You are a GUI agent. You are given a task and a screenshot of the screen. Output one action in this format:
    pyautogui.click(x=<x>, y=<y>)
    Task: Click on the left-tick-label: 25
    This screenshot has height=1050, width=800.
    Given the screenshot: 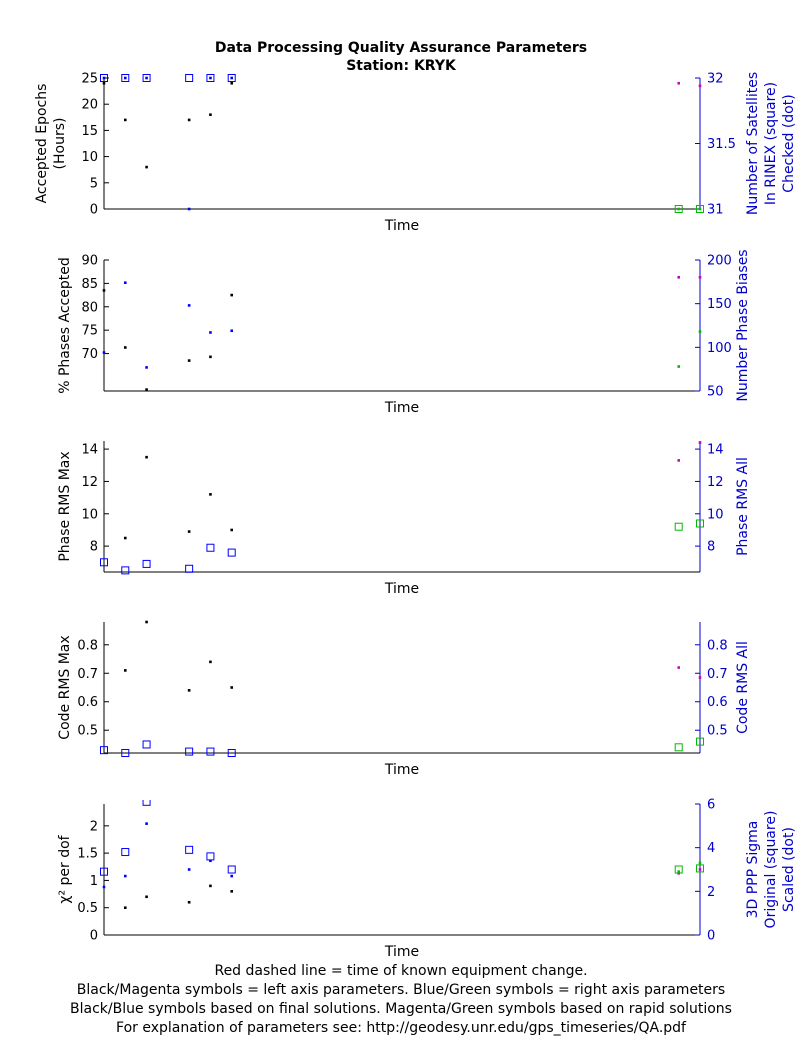 What is the action you would take?
    pyautogui.click(x=89, y=79)
    